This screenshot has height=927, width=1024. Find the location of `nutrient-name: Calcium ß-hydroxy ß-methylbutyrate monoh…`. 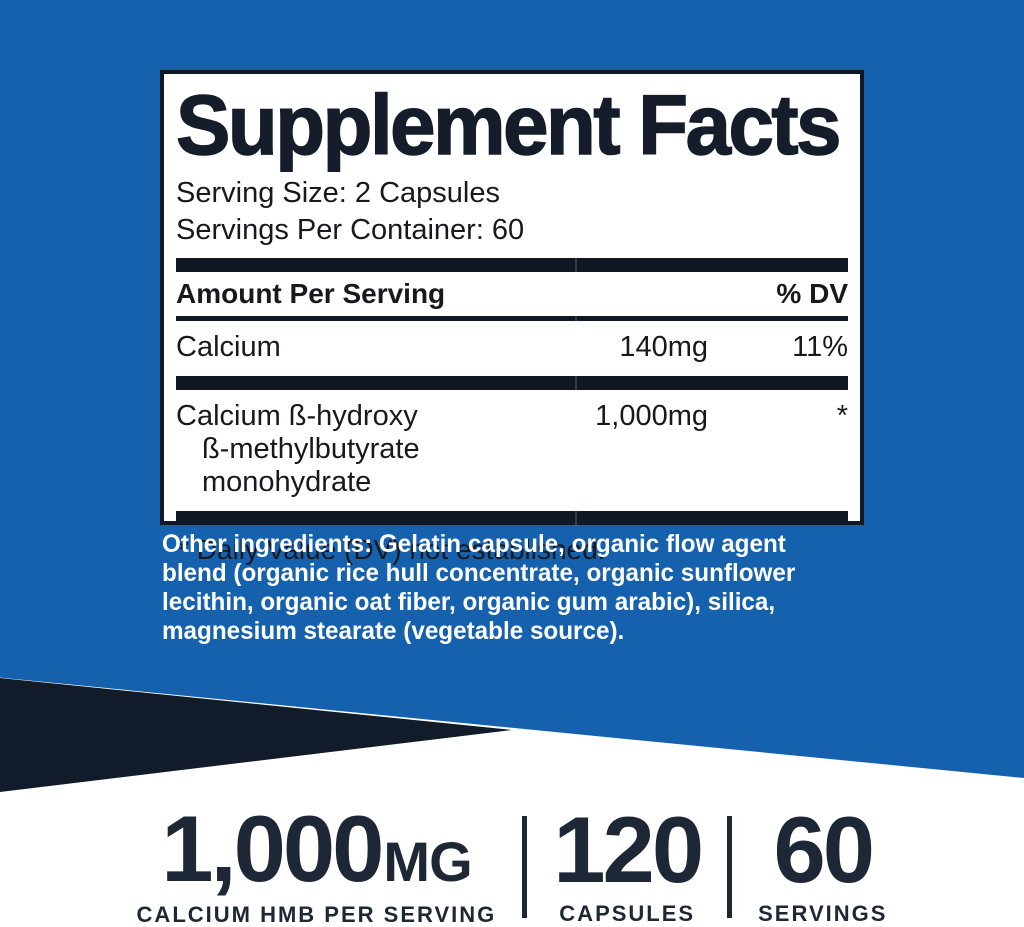

nutrient-name: Calcium ß-hydroxy ß-methylbutyrate monoh… is located at coordinates (358, 449).